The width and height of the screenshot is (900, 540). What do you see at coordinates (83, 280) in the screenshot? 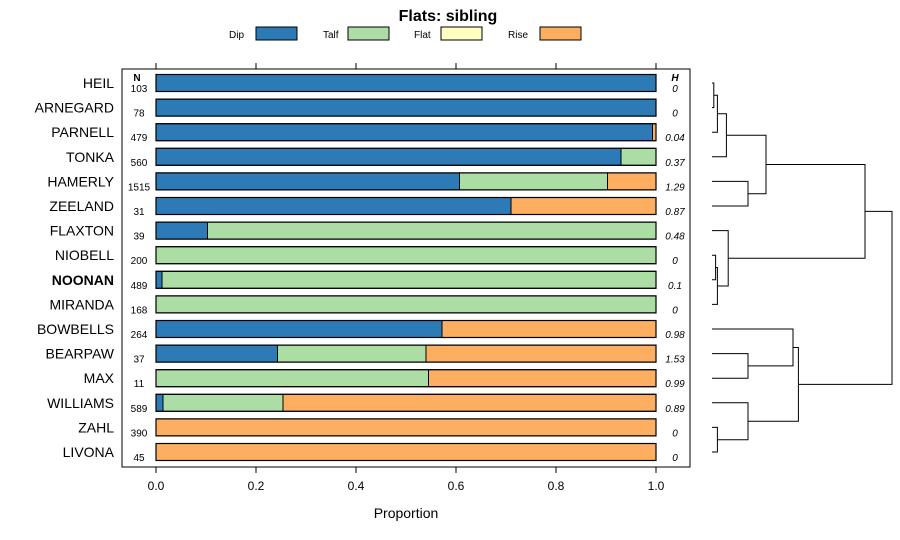
I see `category-label: NOONAN` at bounding box center [83, 280].